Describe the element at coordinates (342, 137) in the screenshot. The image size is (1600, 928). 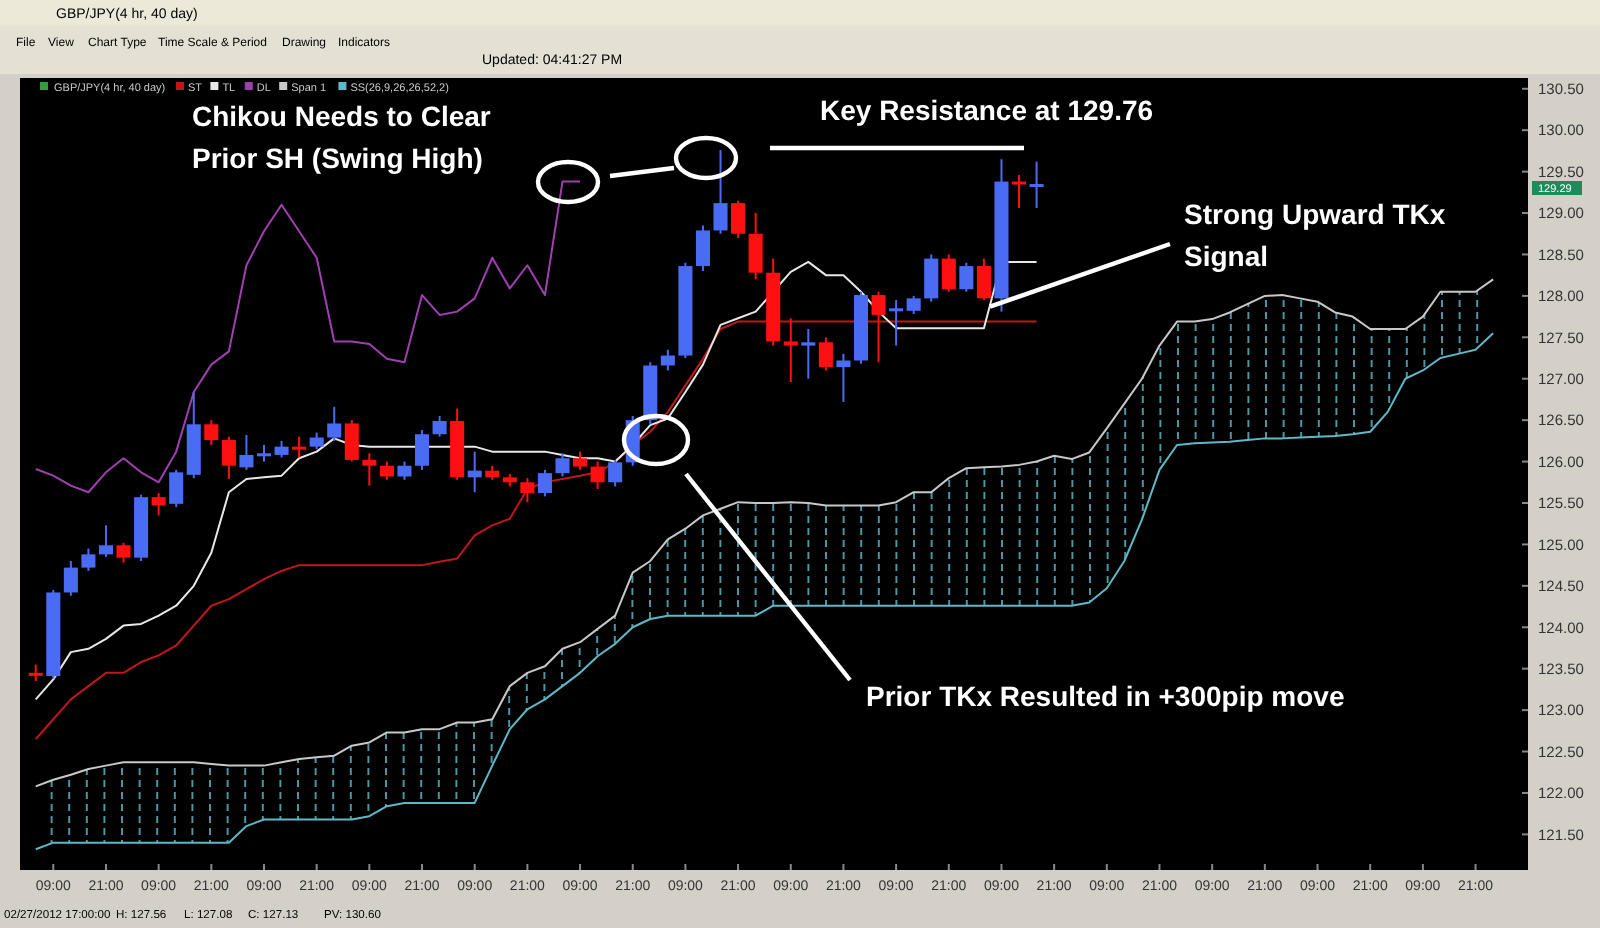
I see `annotation: Chikou Needs to Clear Prior SH (Swing High)` at that location.